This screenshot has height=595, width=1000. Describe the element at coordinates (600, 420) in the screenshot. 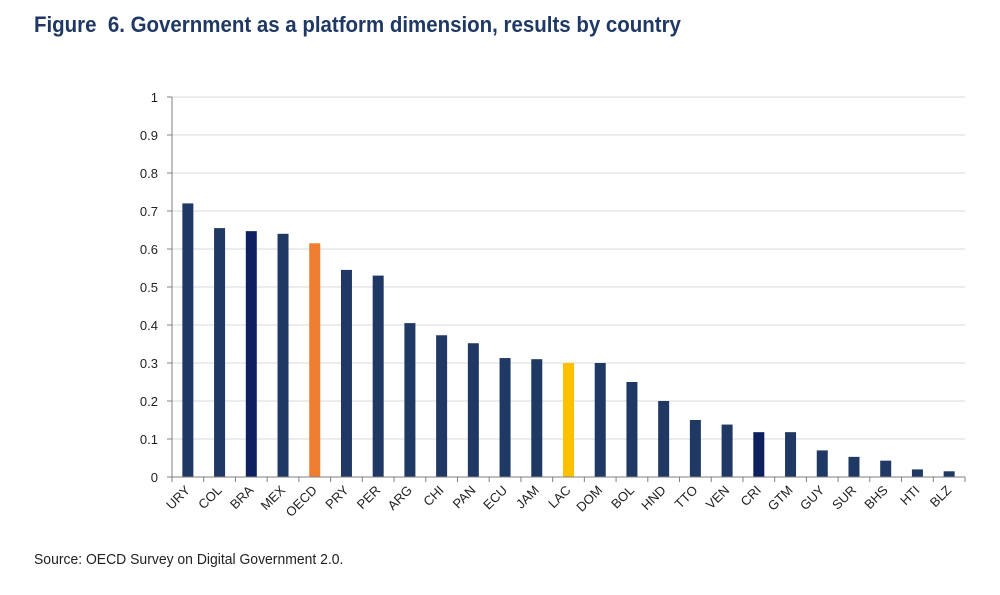

I see `bar-dom` at that location.